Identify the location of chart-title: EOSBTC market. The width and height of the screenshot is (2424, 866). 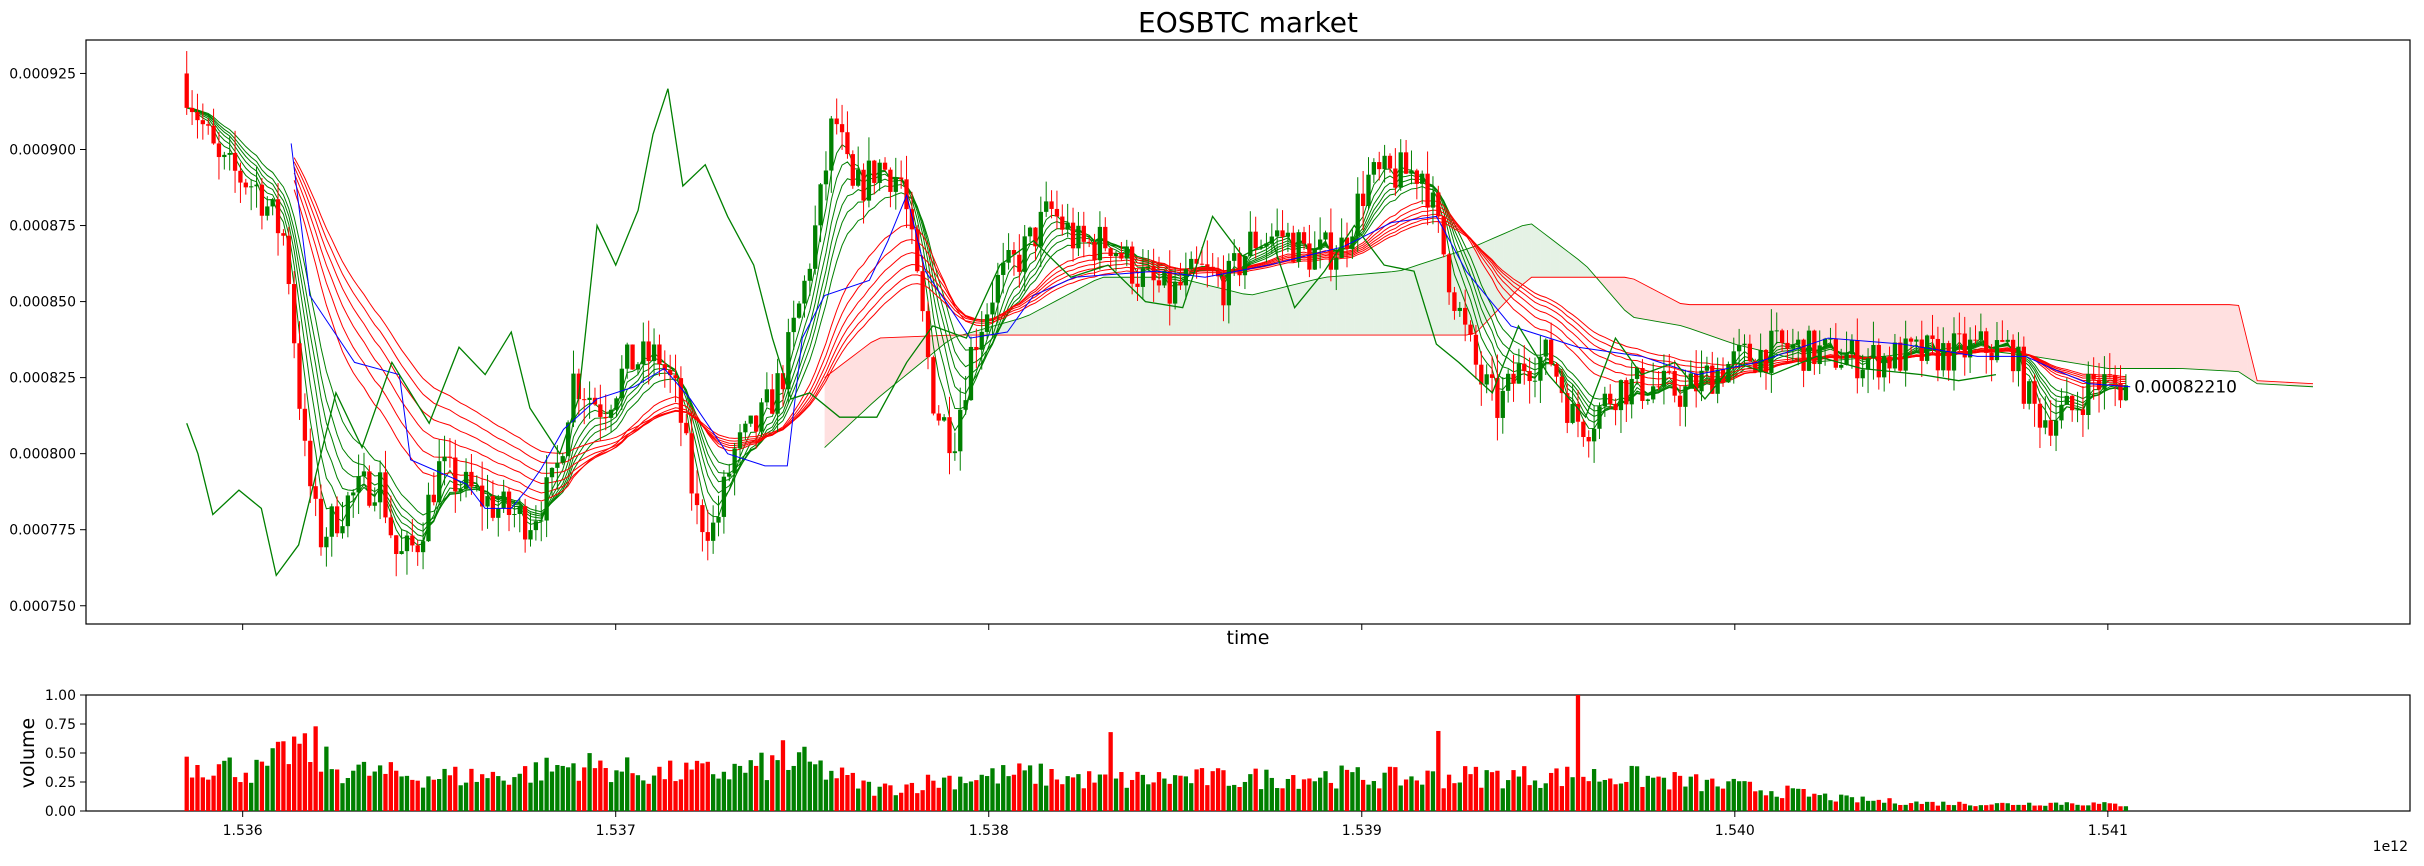
(1248, 22).